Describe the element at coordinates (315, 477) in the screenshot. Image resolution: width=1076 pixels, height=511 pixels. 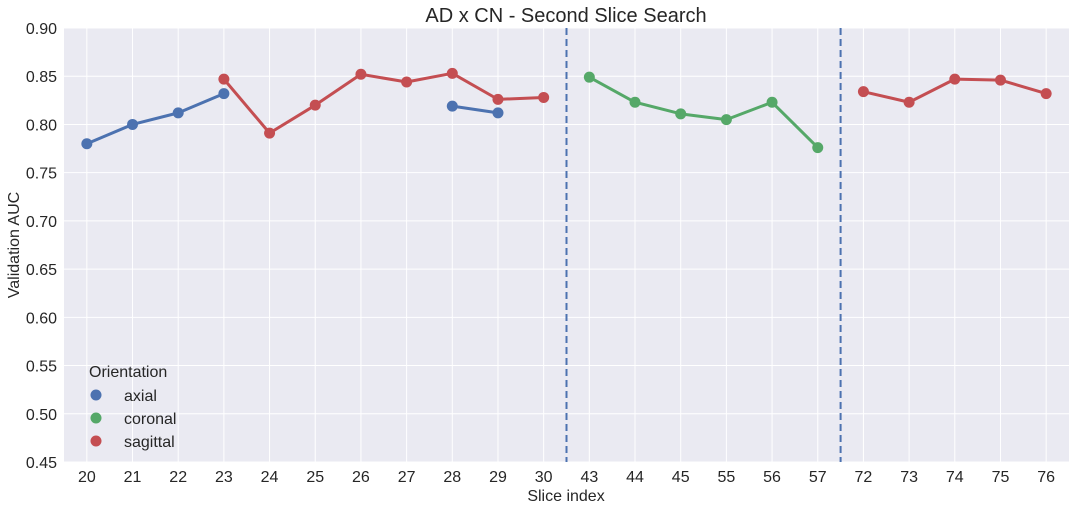
I see `x-tick-label: 25` at that location.